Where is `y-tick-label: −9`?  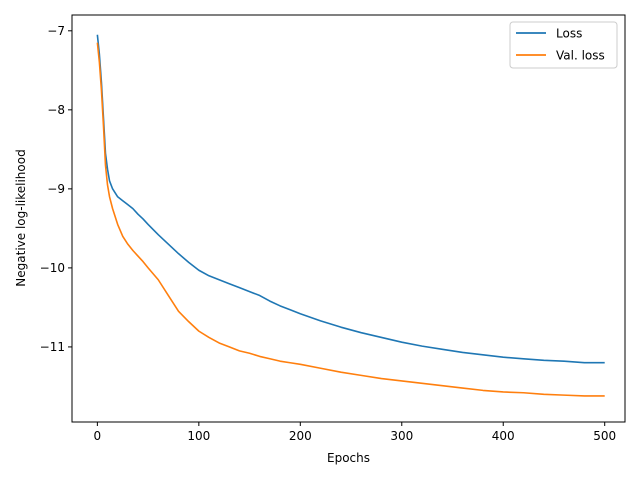 y-tick-label: −9 is located at coordinates (56, 189).